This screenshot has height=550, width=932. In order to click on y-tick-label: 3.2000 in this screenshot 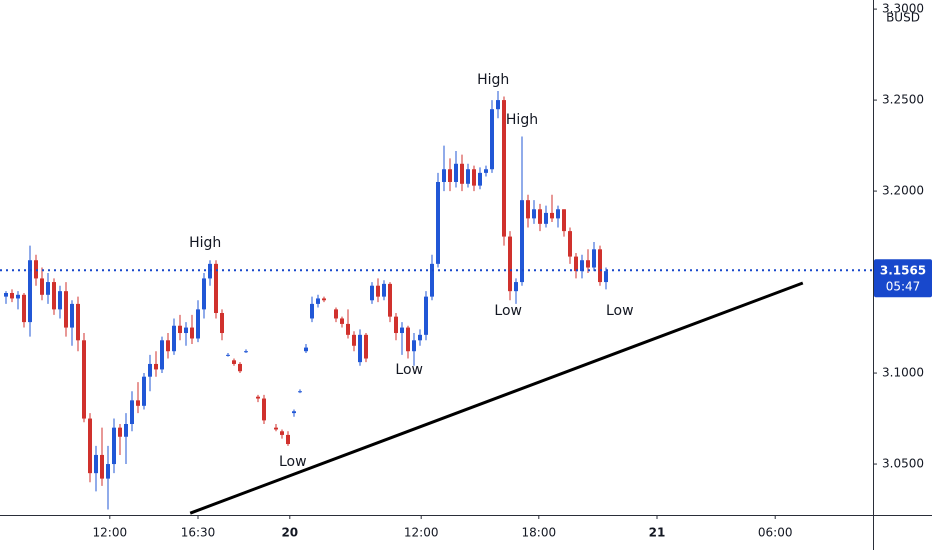, I will do `click(903, 191)`.